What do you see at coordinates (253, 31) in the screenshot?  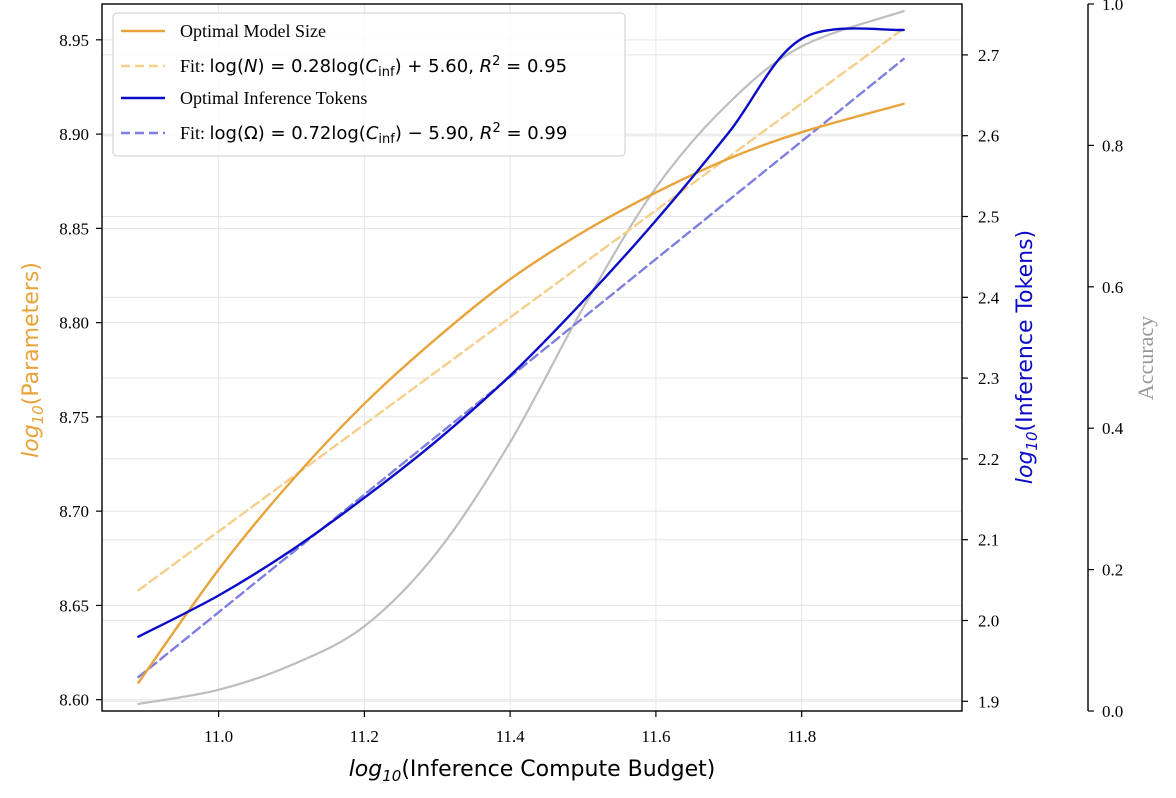 I see `legend-label-model-size: Optimal Model Size` at bounding box center [253, 31].